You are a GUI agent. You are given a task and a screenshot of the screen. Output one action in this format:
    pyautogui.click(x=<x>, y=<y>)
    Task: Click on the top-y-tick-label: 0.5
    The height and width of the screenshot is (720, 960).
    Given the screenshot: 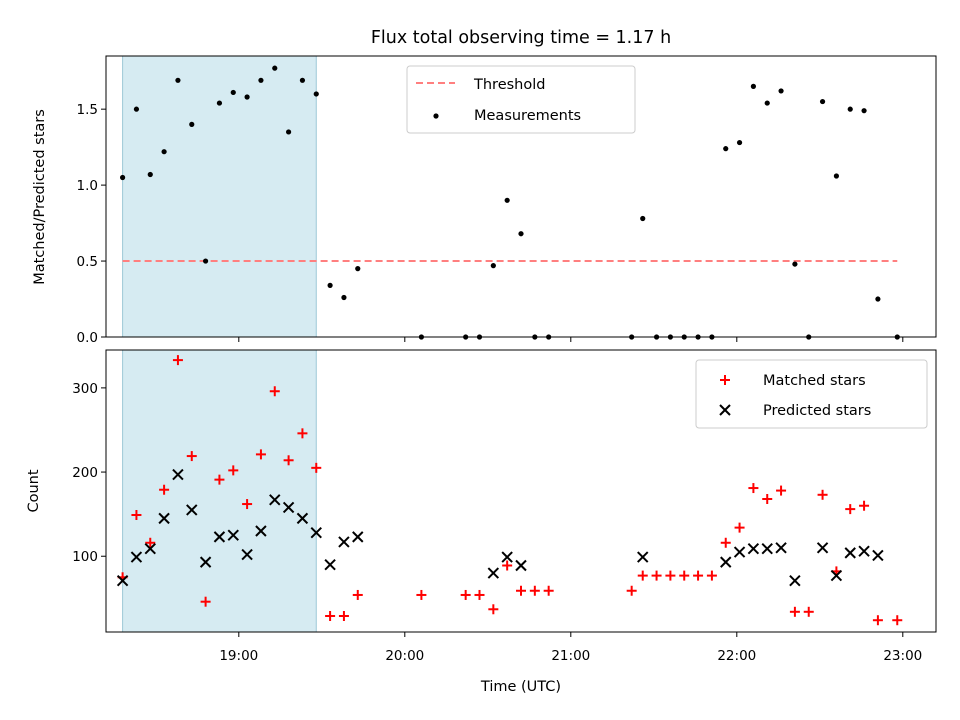 What is the action you would take?
    pyautogui.click(x=87, y=262)
    